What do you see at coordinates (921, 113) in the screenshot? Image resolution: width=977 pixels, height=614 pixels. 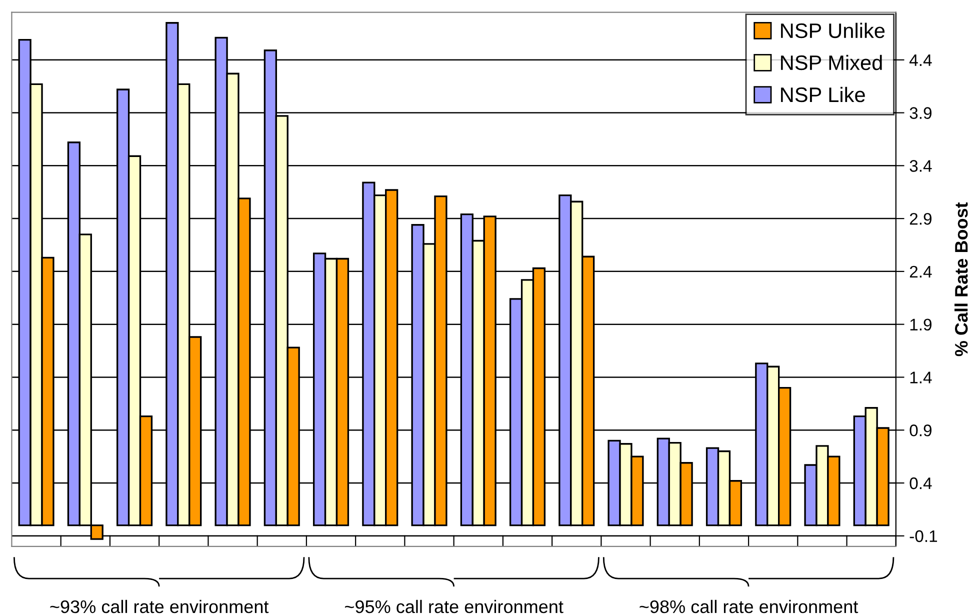 I see `y-tick-label: 3.9` at bounding box center [921, 113].